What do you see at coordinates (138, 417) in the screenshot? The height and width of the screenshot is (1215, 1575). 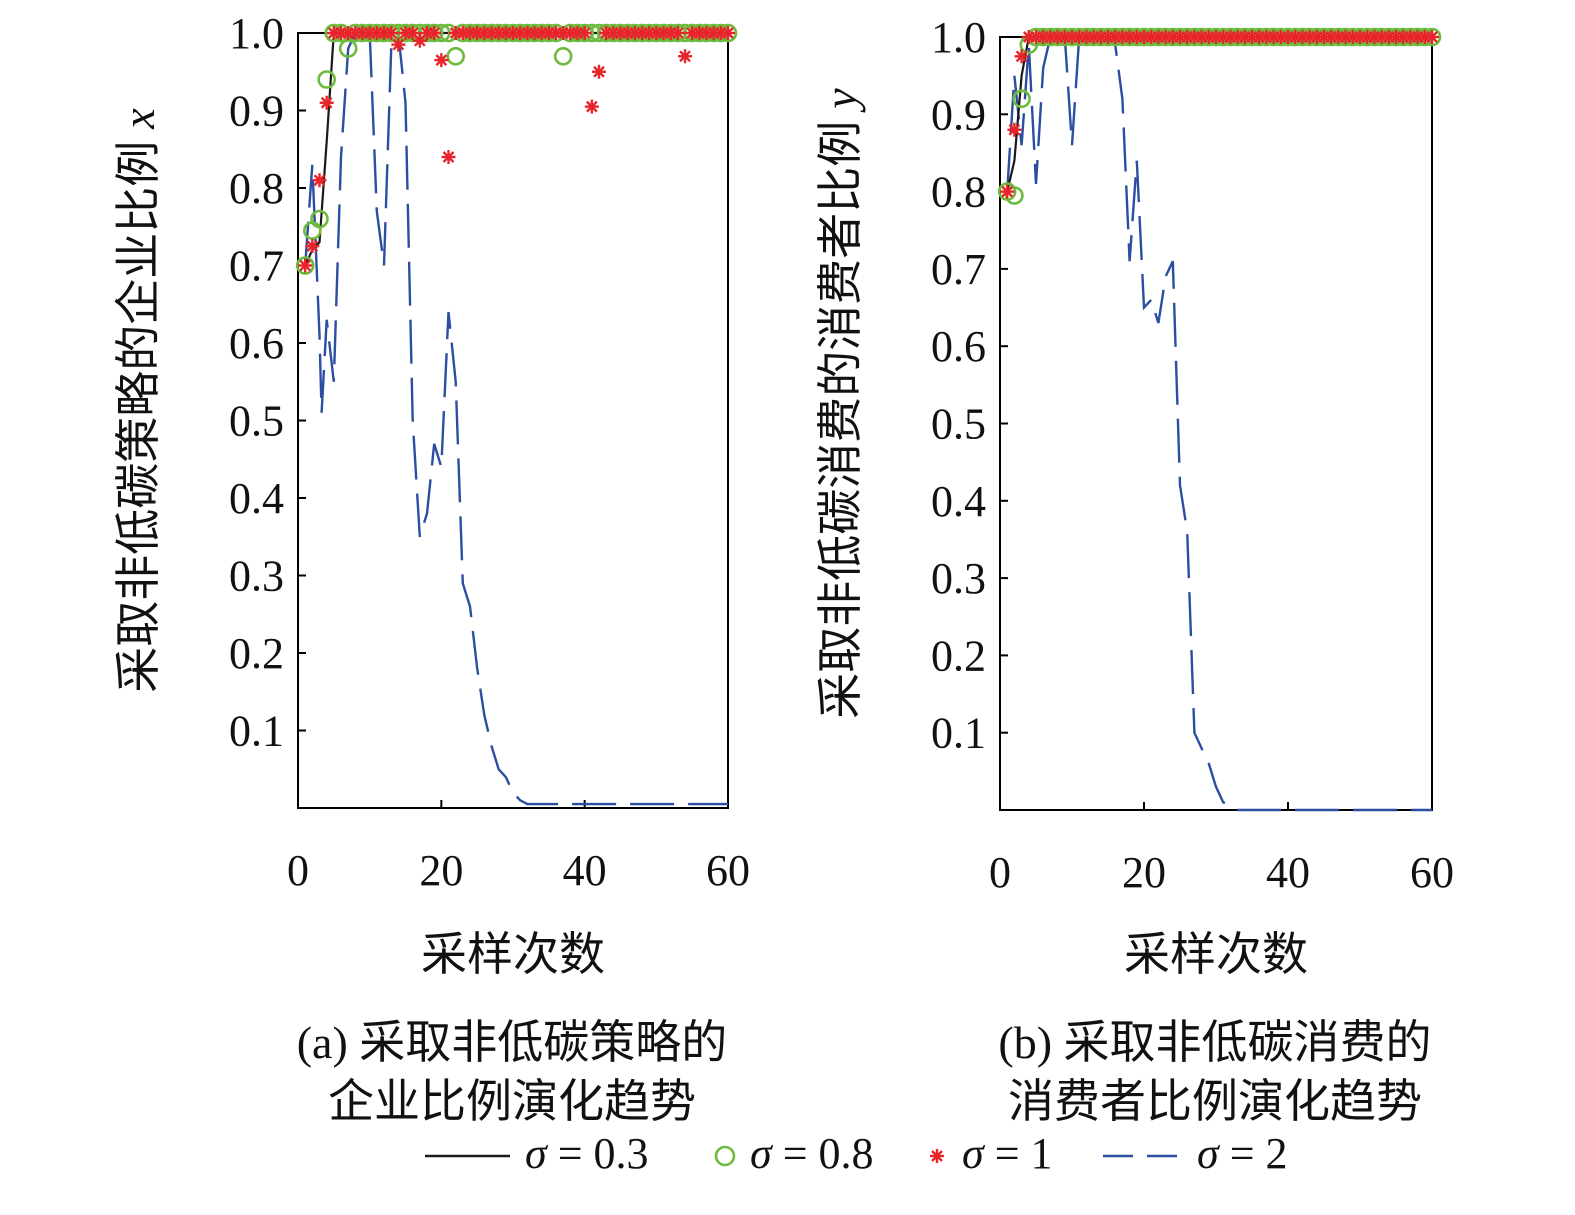 I see `y-axis-label-text: 采取非低碳策略的企业比例` at bounding box center [138, 417].